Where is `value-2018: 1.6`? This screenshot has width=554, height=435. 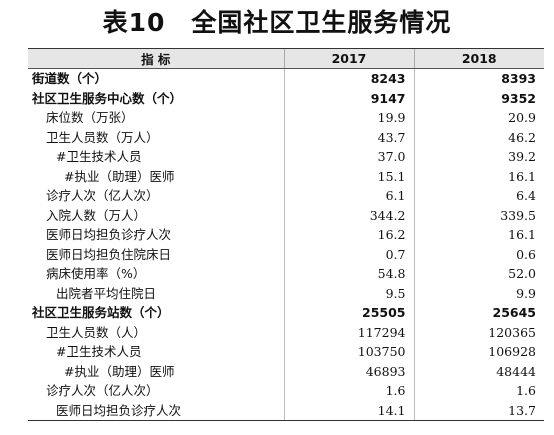
value-2018: 1.6 is located at coordinates (478, 391).